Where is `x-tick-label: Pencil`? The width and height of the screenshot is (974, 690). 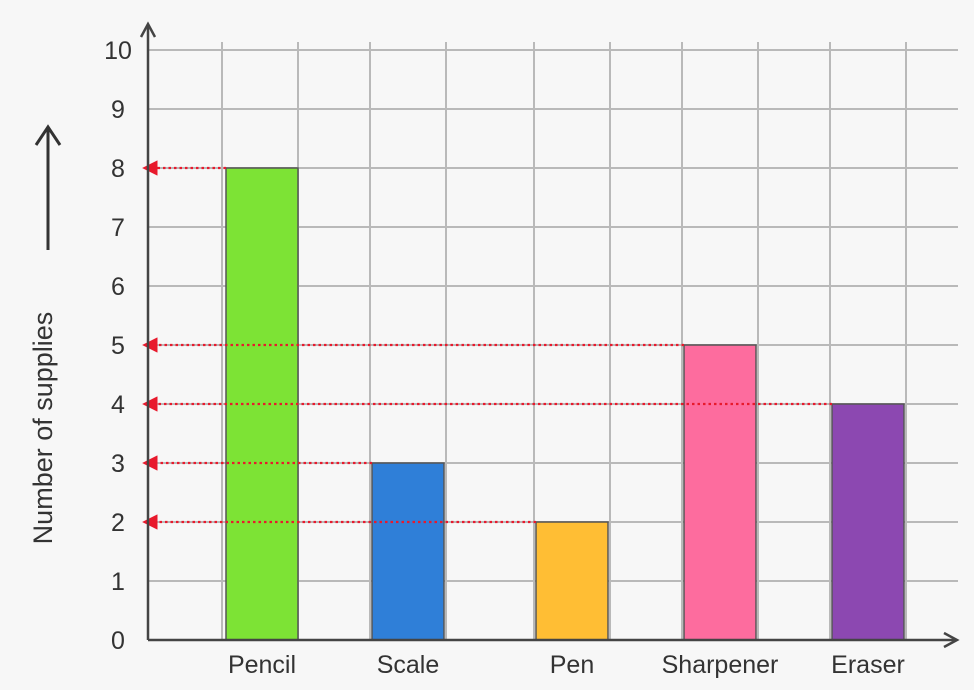 x-tick-label: Pencil is located at coordinates (262, 665).